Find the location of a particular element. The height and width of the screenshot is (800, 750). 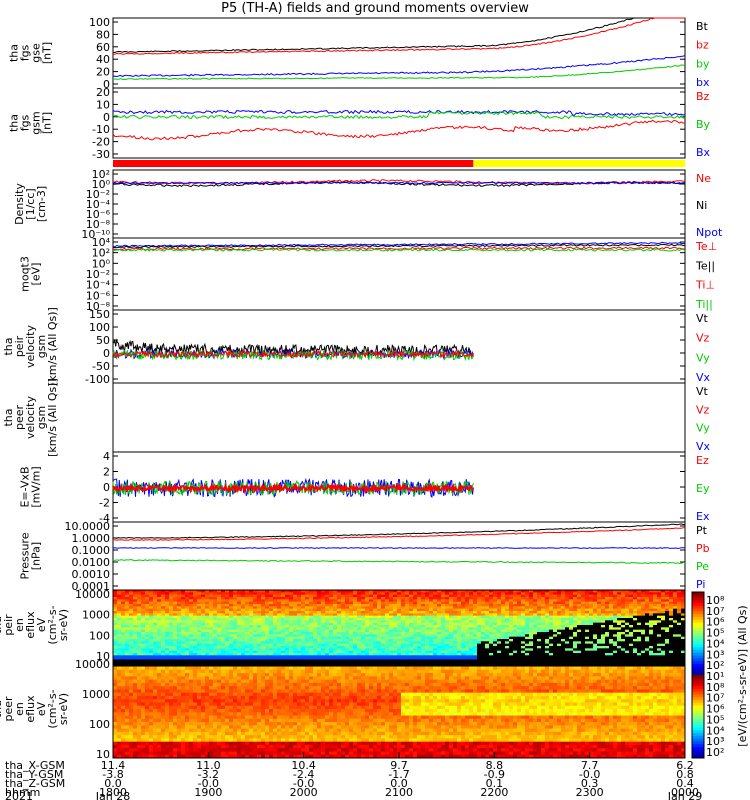

panel-8-ytick: 10.0000 is located at coordinates (88, 526).